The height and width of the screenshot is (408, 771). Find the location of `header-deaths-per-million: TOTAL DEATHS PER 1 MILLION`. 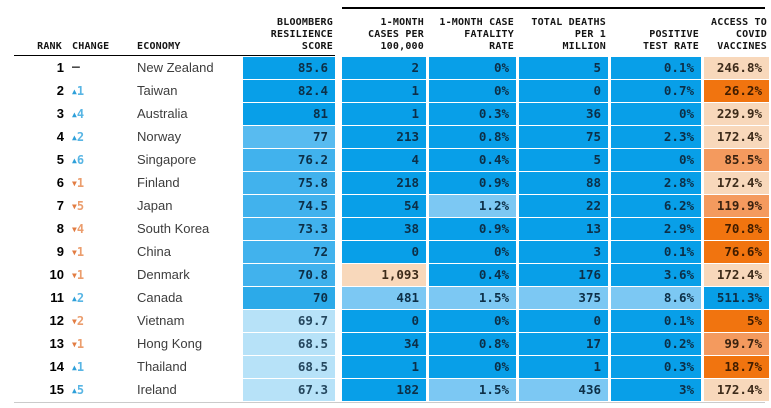

header-deaths-per-million: TOTAL DEATHS PER 1 MILLION is located at coordinates (568, 34).